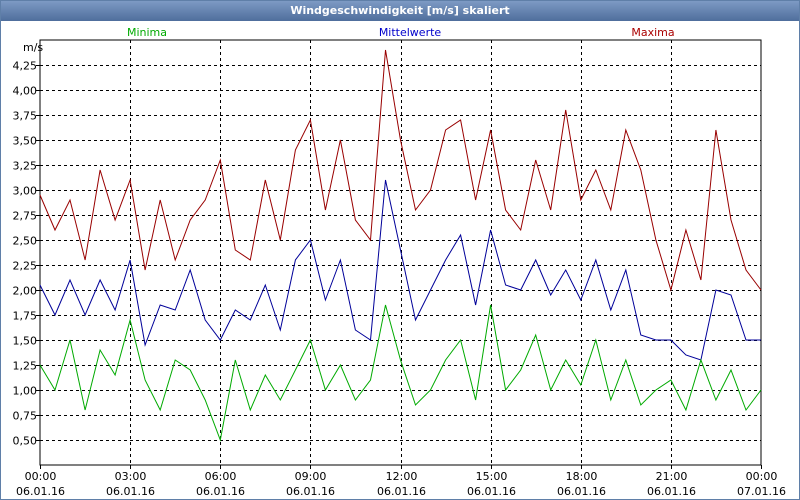 This screenshot has width=800, height=500. What do you see at coordinates (25, 391) in the screenshot?
I see `y-tick-label: 1,00` at bounding box center [25, 391].